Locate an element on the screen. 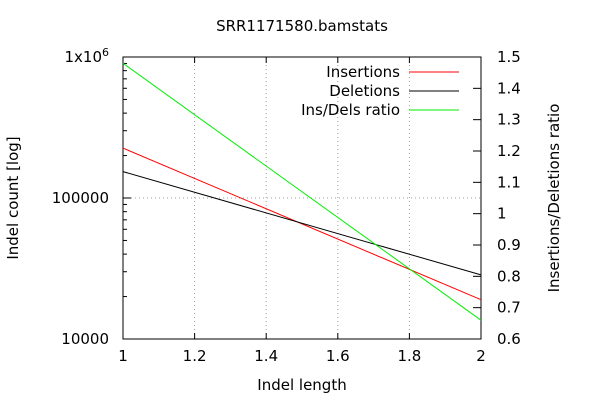  legend-label: Ins/Dels ratio is located at coordinates (350, 110).